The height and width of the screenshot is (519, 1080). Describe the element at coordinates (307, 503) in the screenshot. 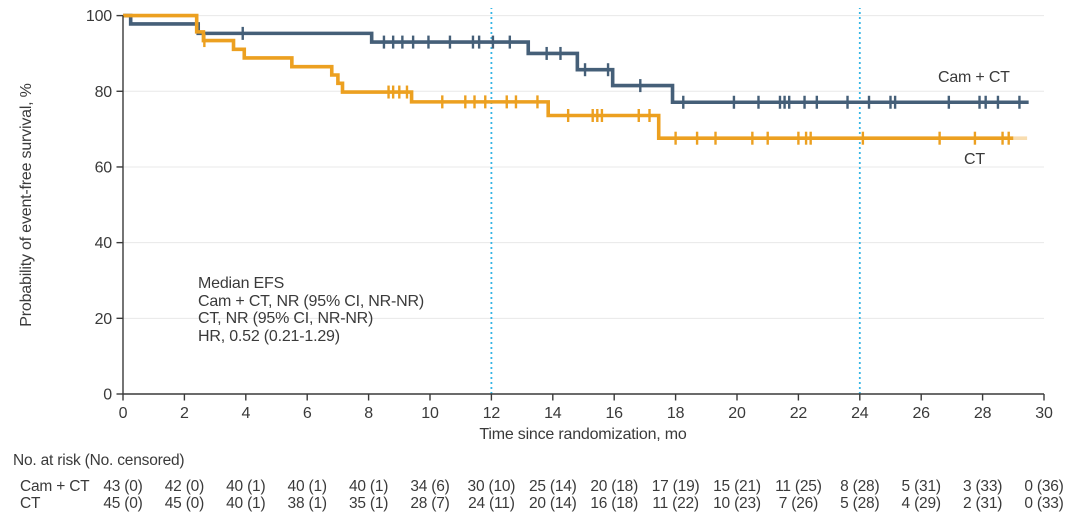

I see `risk-cell: 38 (1)` at that location.